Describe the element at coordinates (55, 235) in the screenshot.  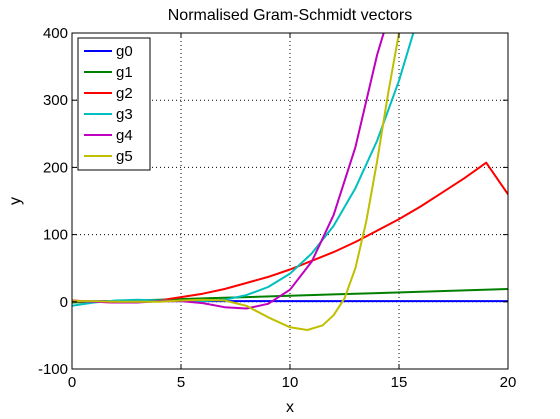
I see `y-tick-label: 100` at that location.